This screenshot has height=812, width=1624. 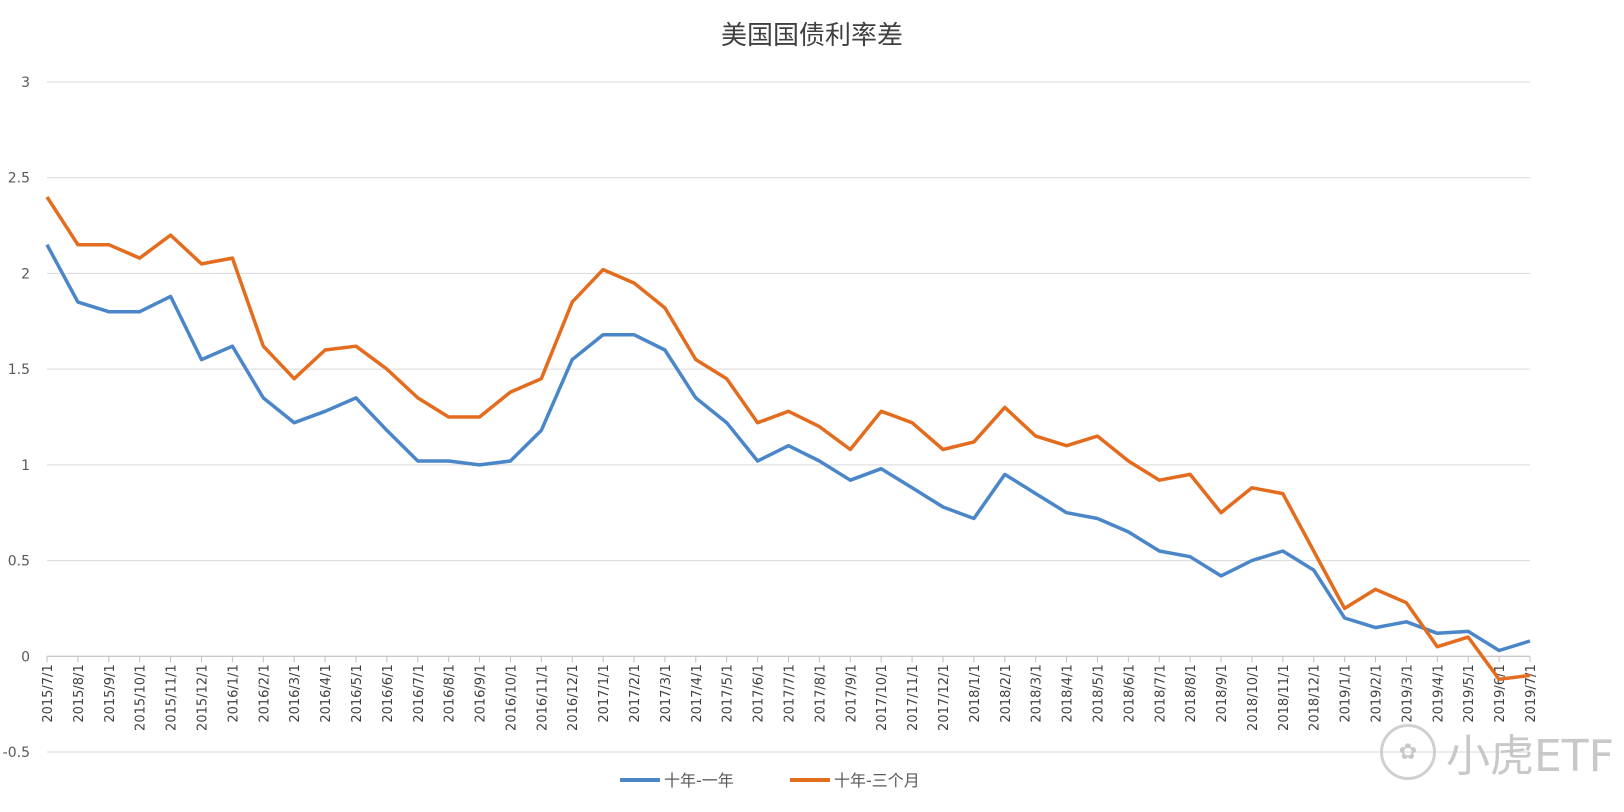 What do you see at coordinates (233, 693) in the screenshot?
I see `x-tick-label: 2016/1/1` at bounding box center [233, 693].